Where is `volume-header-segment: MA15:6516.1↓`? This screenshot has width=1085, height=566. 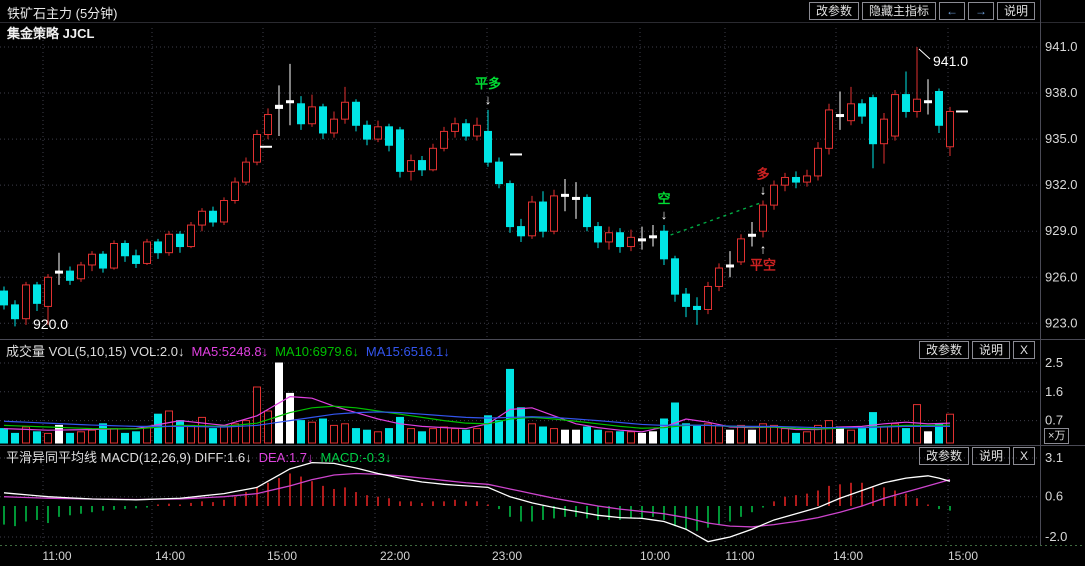 volume-header-segment: MA15:6516.1↓ is located at coordinates (407, 351).